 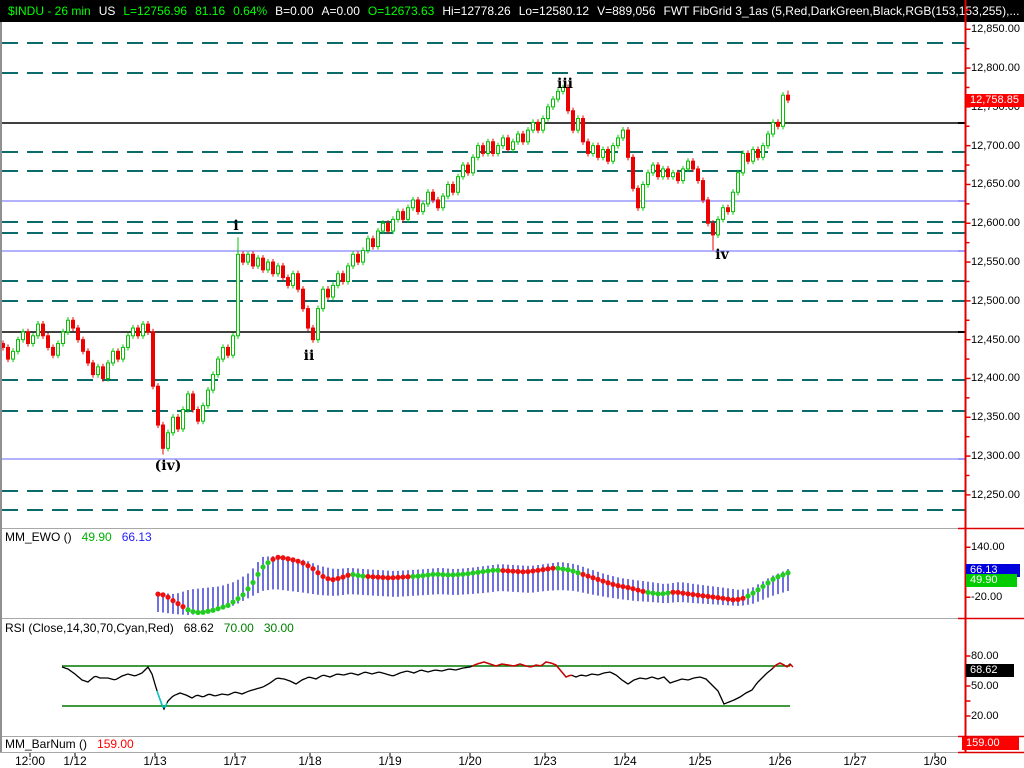 What do you see at coordinates (995, 339) in the screenshot?
I see `price-axis-label: 12,450.00` at bounding box center [995, 339].